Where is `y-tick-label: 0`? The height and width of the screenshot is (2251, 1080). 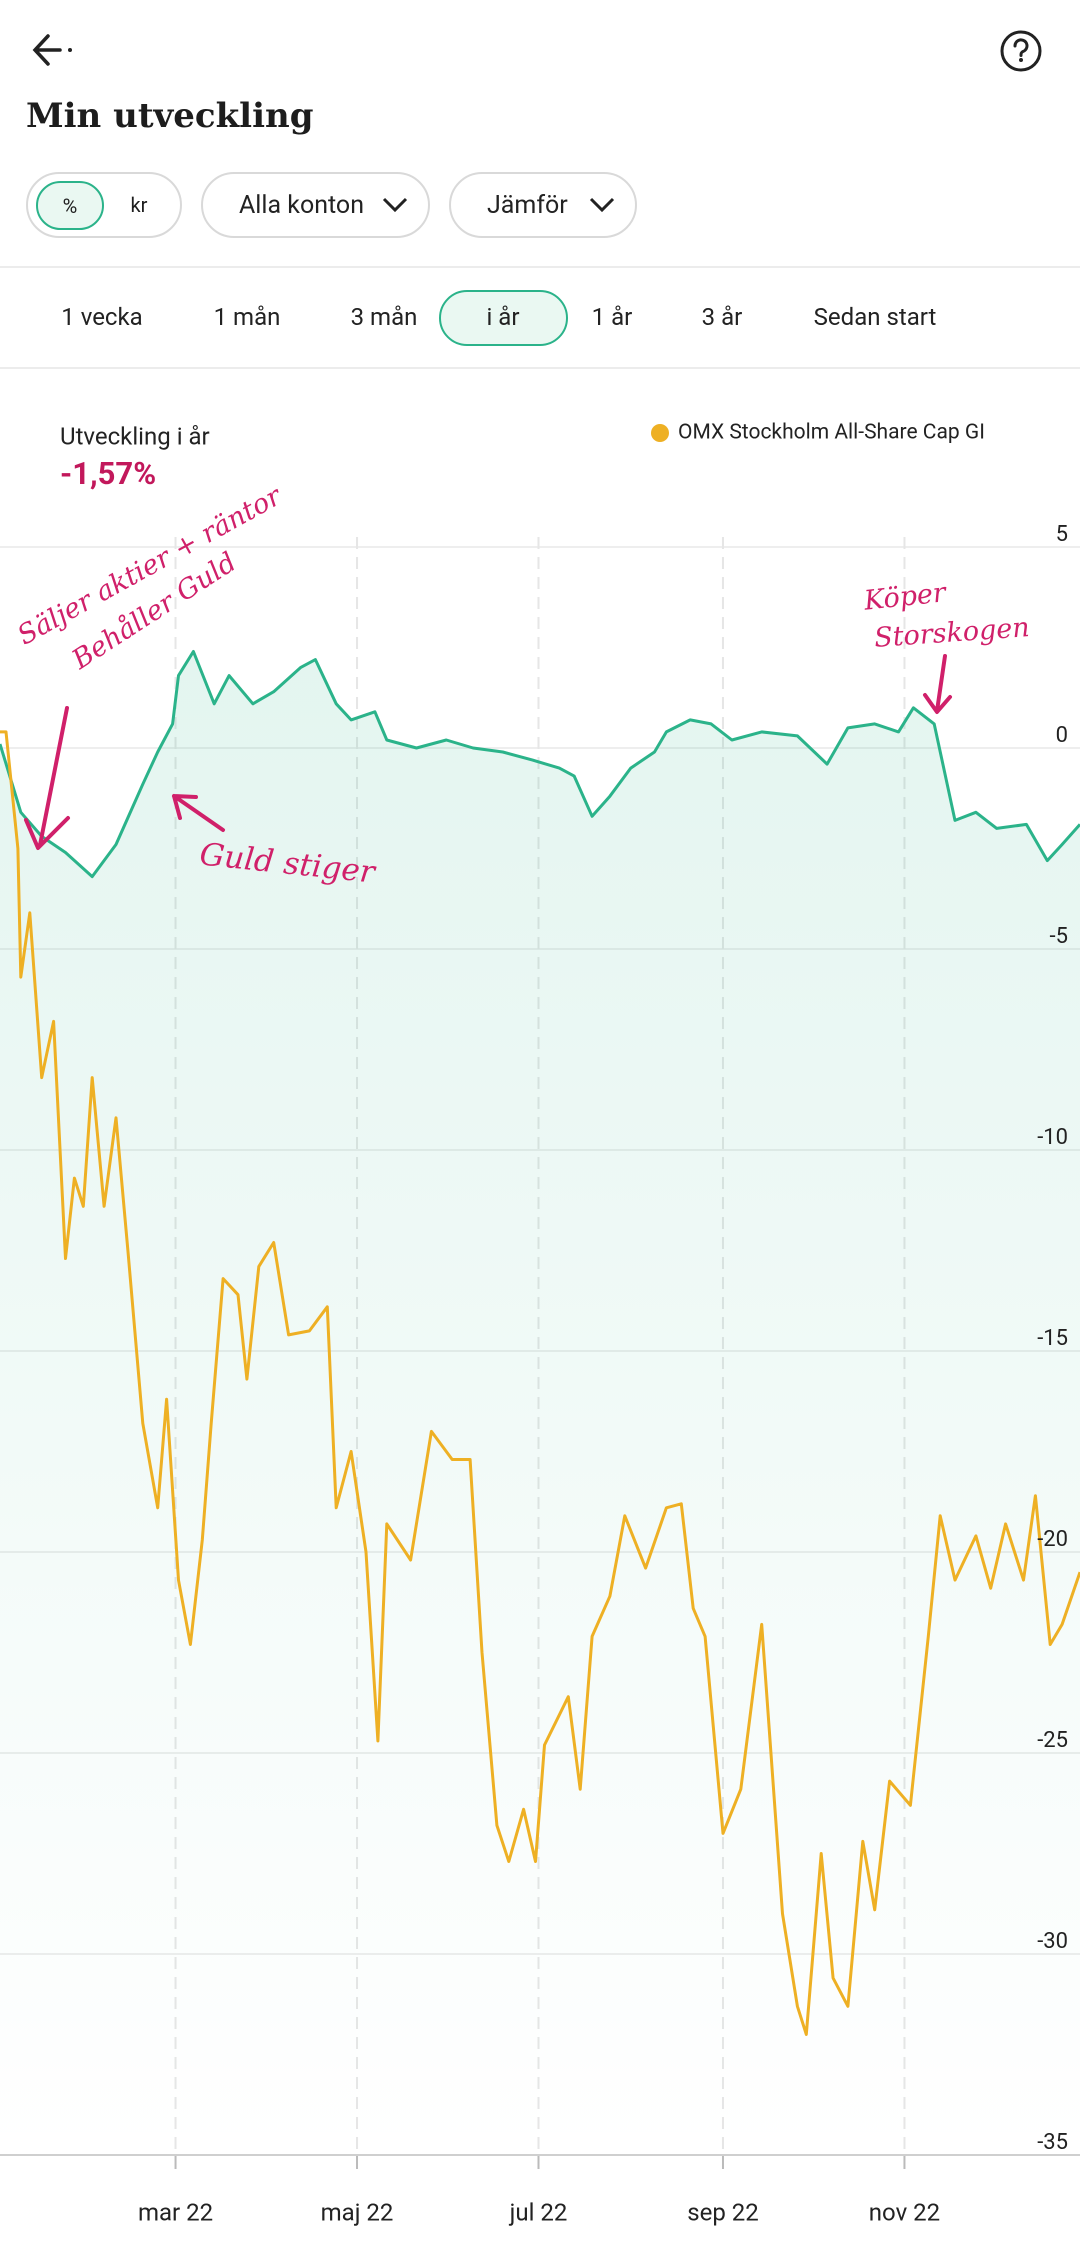
y-tick-label: 0 is located at coordinates (1062, 735).